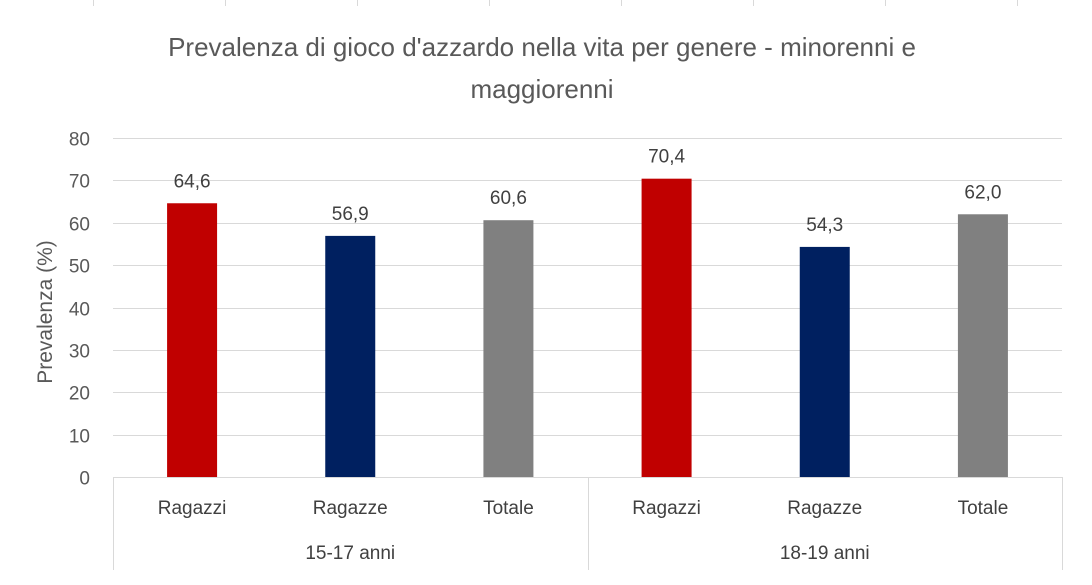  Describe the element at coordinates (350, 356) in the screenshot. I see `bar-15-17-anni-ragazze` at that location.